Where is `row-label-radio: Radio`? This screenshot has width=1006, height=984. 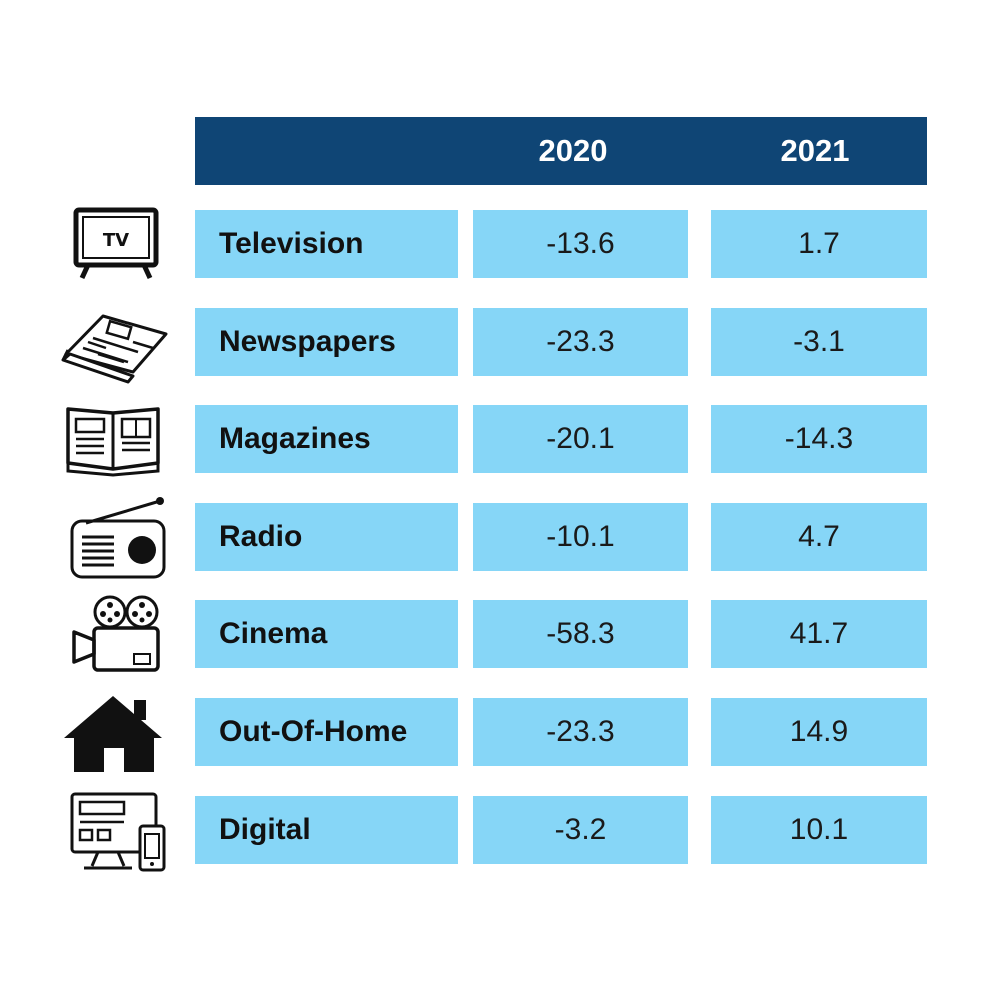 row-label-radio: Radio is located at coordinates (326, 537).